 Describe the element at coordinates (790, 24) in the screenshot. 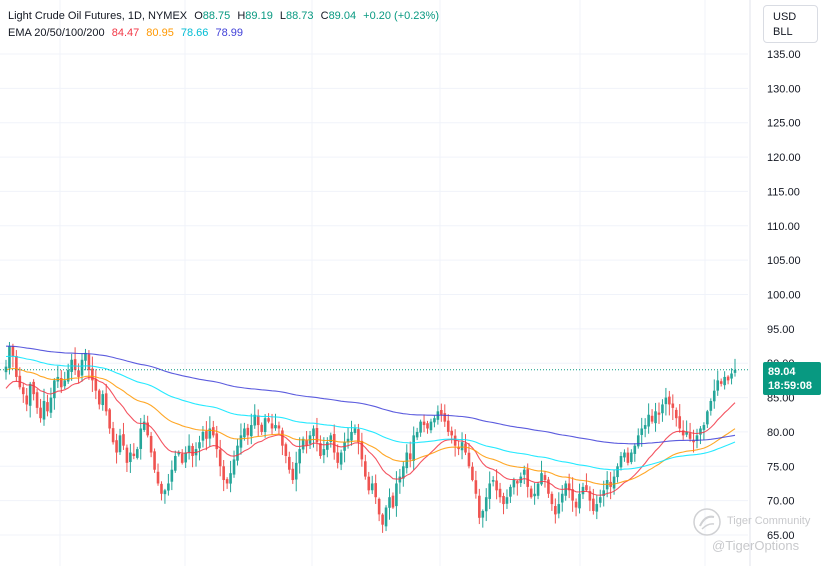

I see `currency-unit-button: USD BLL` at that location.